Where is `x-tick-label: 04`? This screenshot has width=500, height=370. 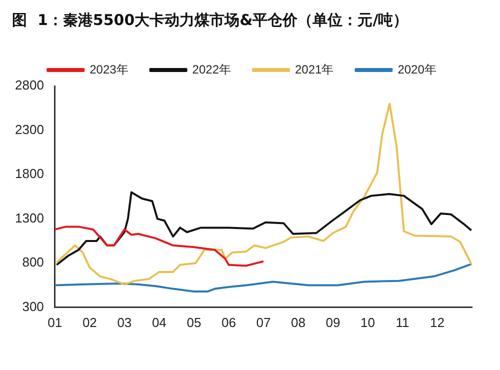 x-tick-label: 04 is located at coordinates (159, 322).